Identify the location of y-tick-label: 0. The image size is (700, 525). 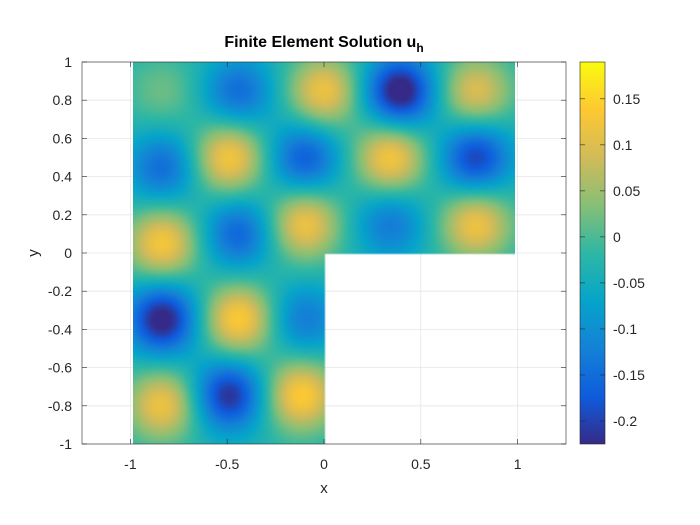
(68, 253).